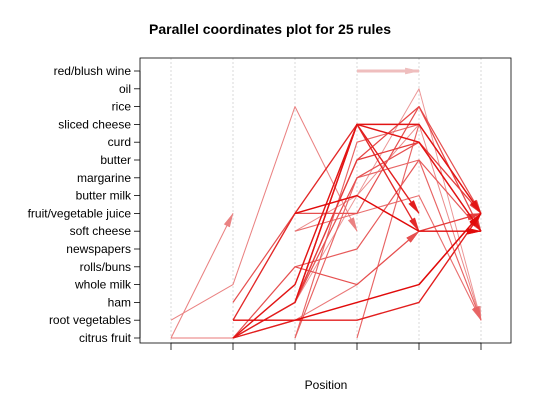 This screenshot has width=540, height=400. Describe the element at coordinates (101, 231) in the screenshot. I see `y-tick-label: soft cheese` at that location.